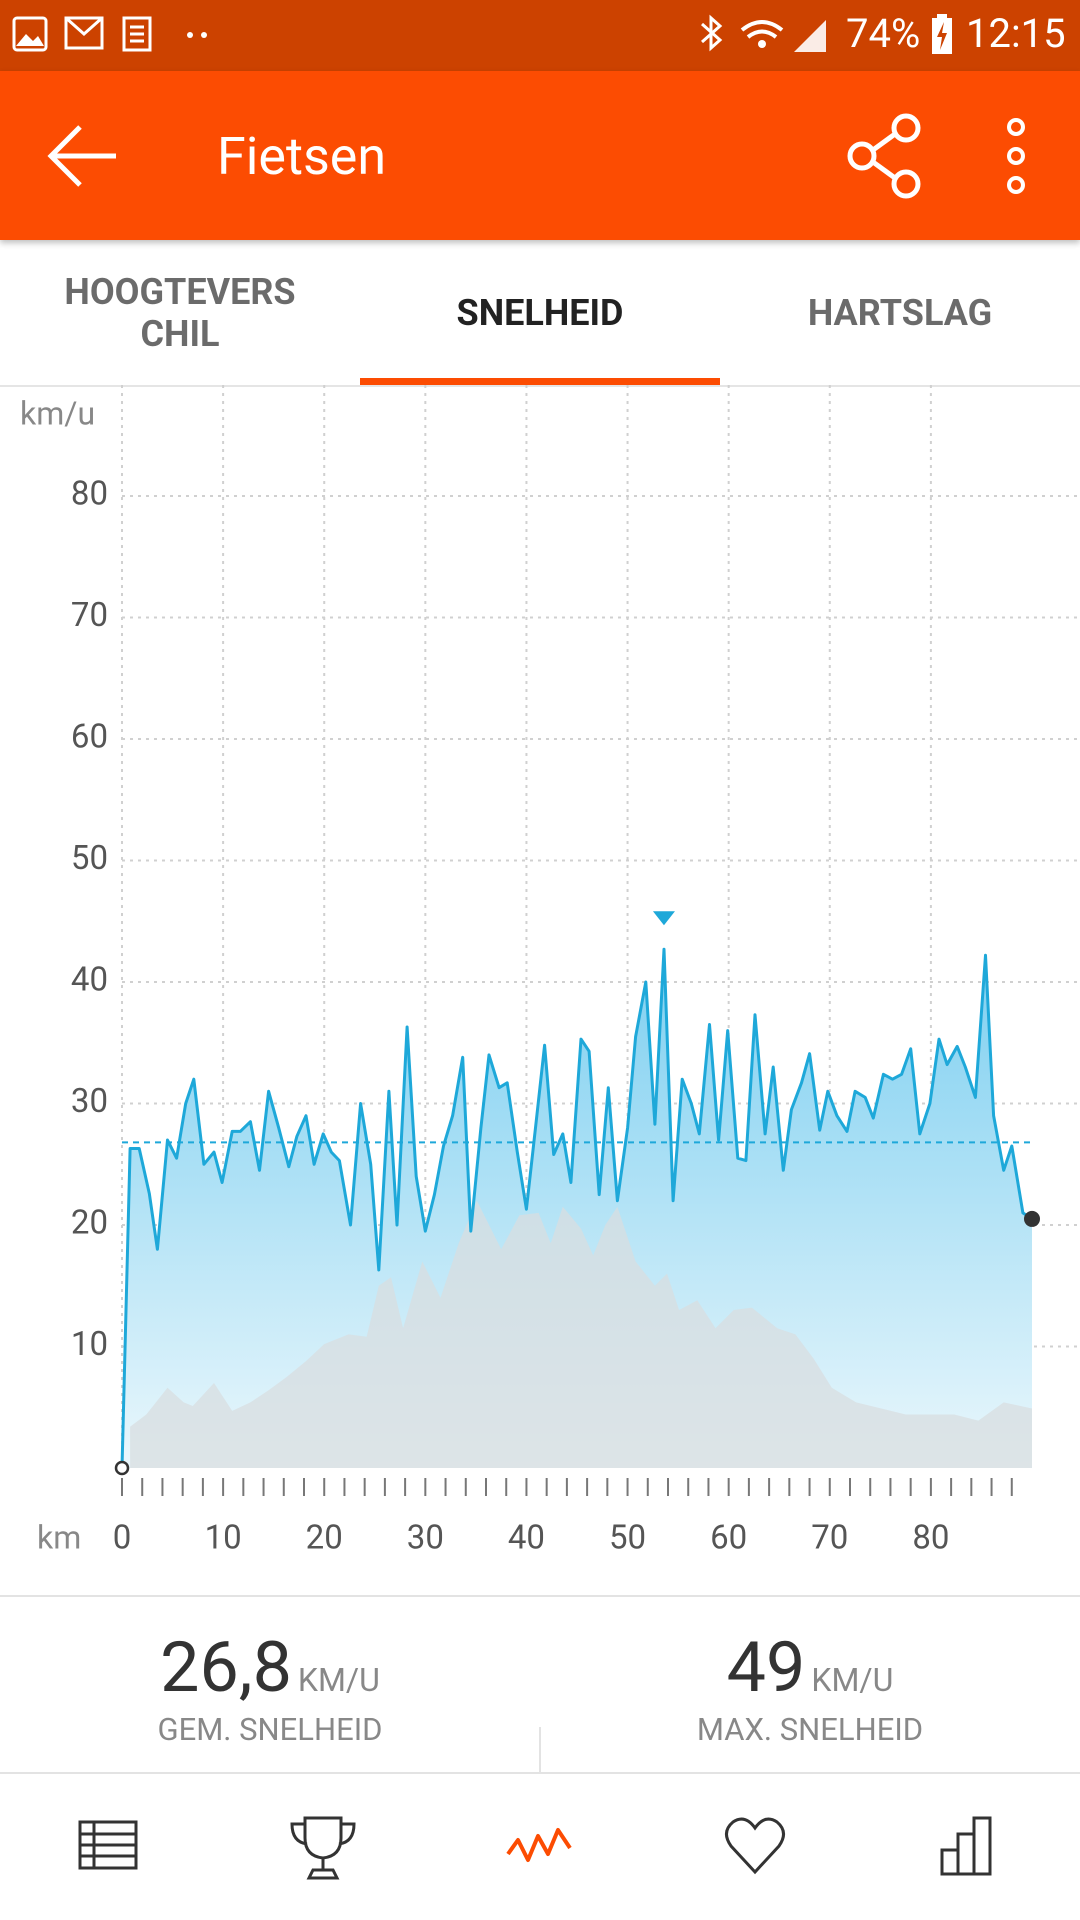  I want to click on tab: SNELHEID, so click(540, 312).